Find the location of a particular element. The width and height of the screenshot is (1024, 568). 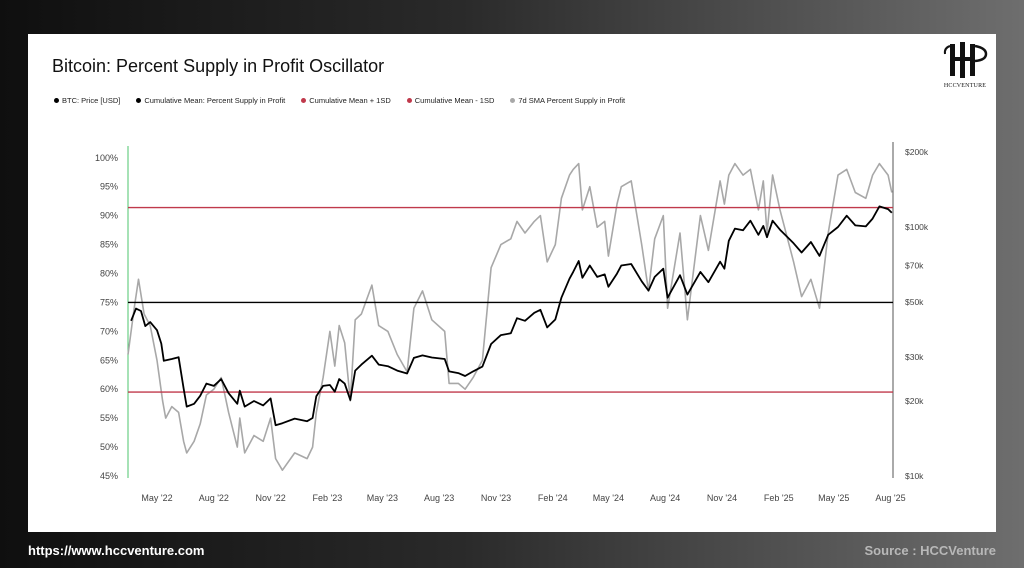

y-left-tick-label: 95% is located at coordinates (109, 187).